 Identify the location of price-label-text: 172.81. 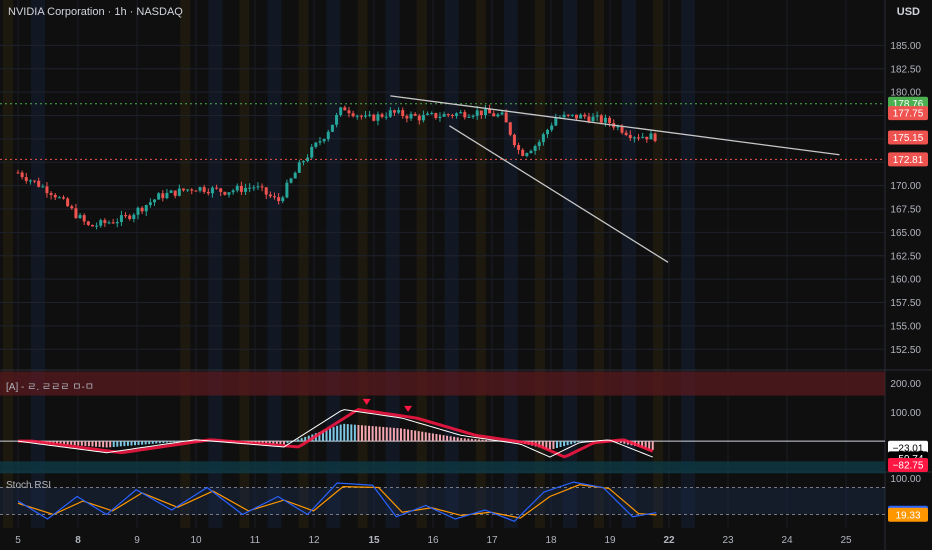
(908, 160).